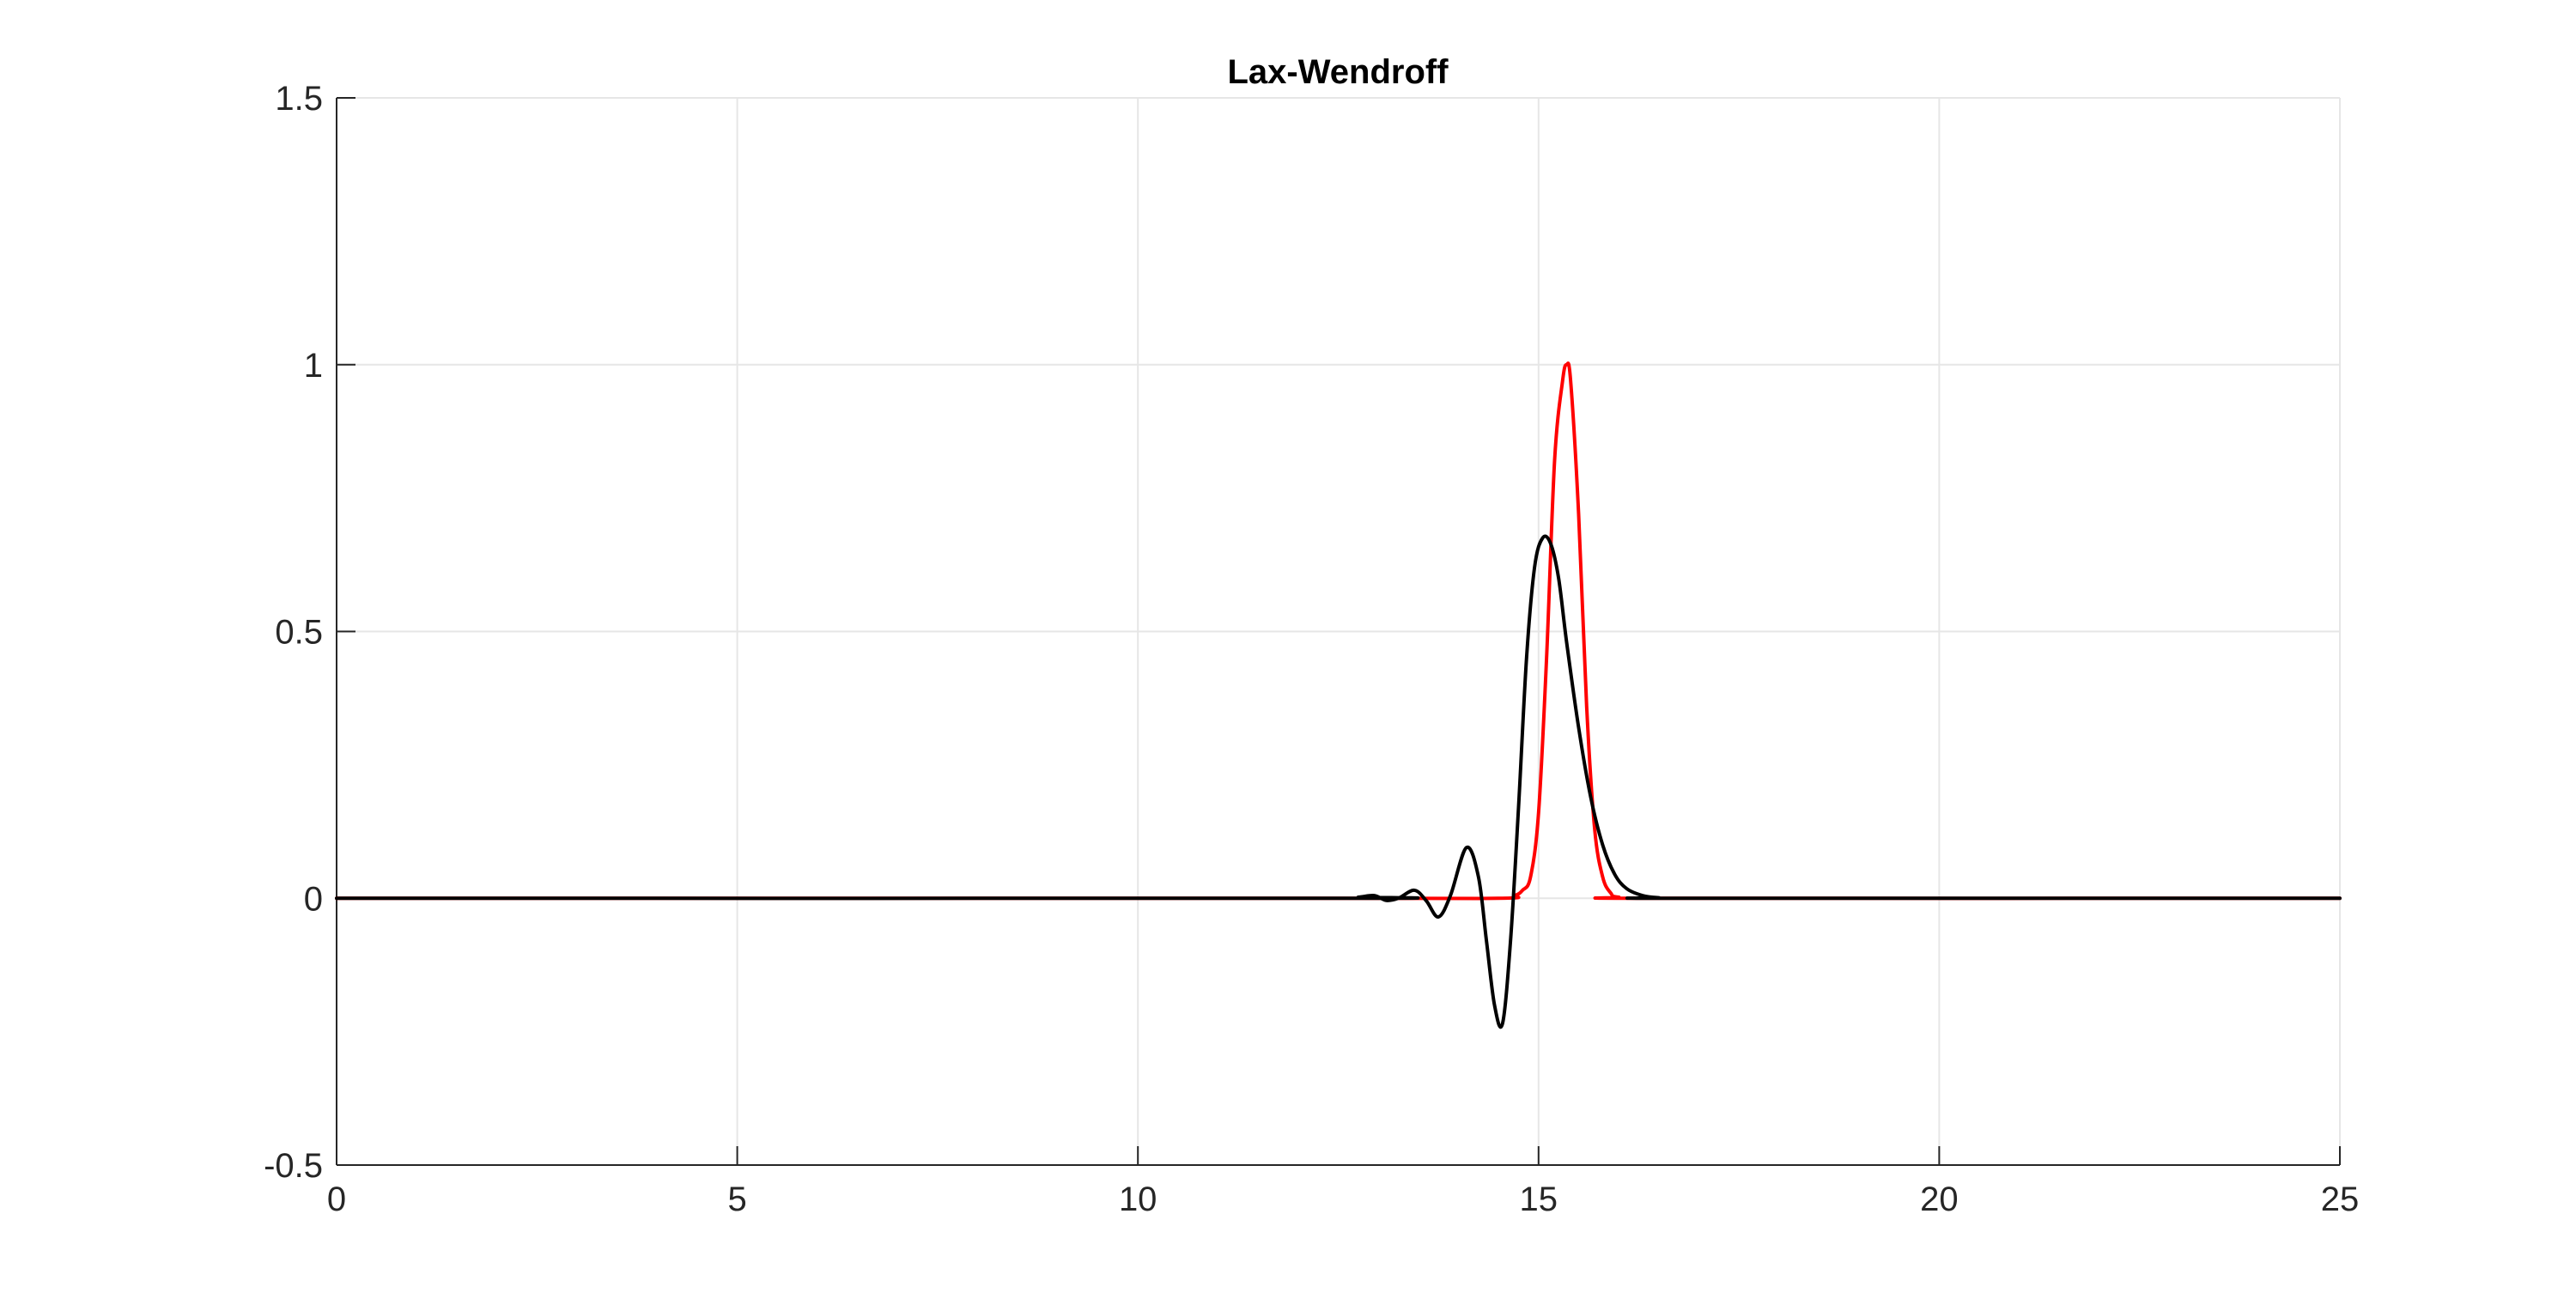 This screenshot has height=1305, width=2576. What do you see at coordinates (299, 99) in the screenshot?
I see `y-tick-label: 1.5` at bounding box center [299, 99].